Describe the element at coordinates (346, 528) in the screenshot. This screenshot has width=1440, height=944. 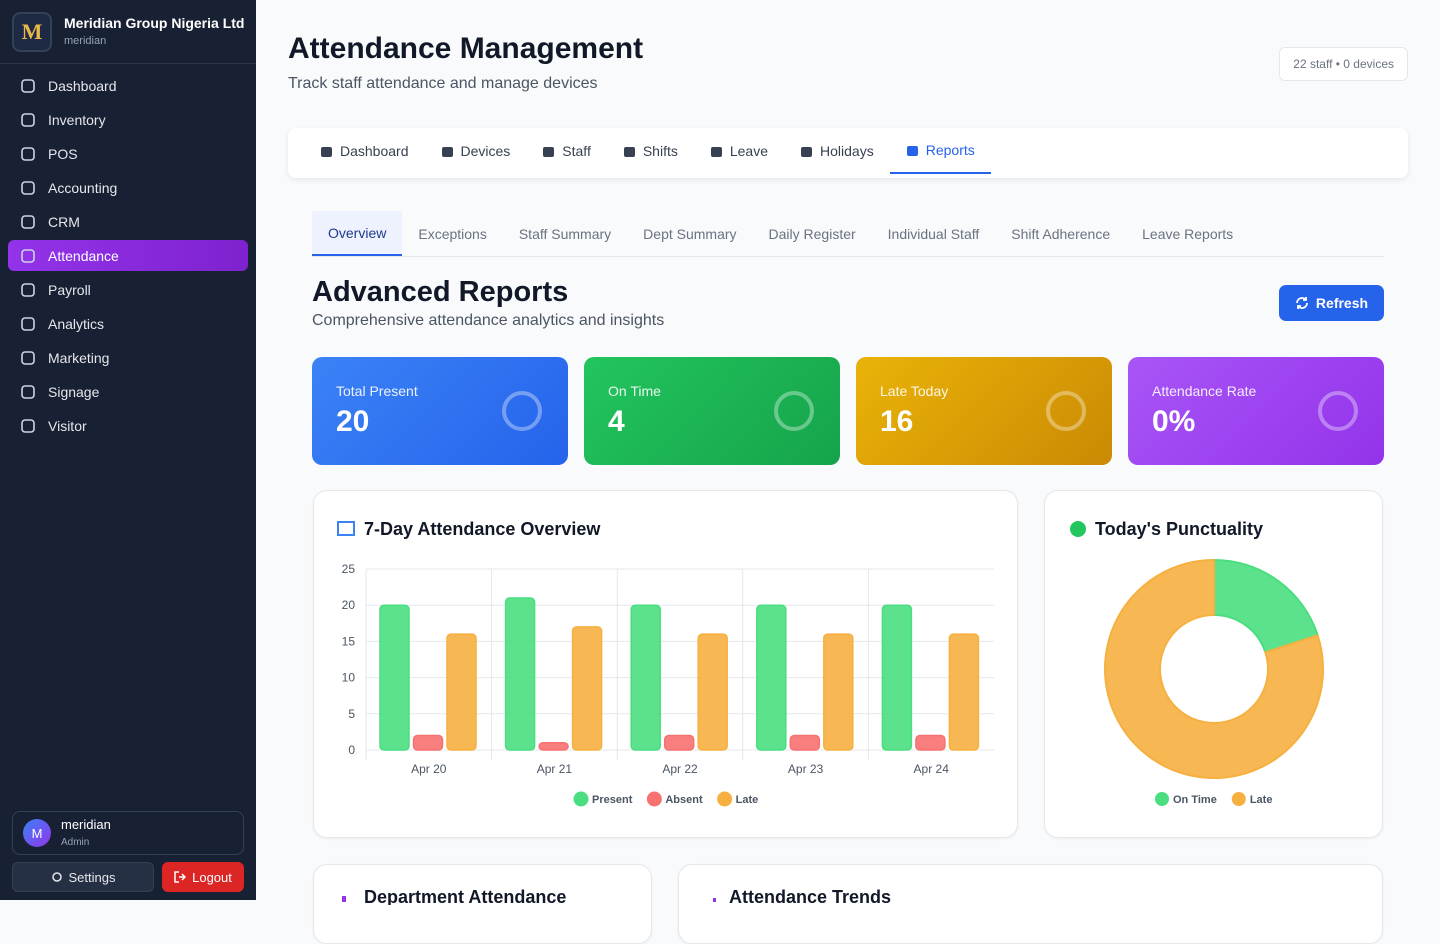
I see `title-icon` at that location.